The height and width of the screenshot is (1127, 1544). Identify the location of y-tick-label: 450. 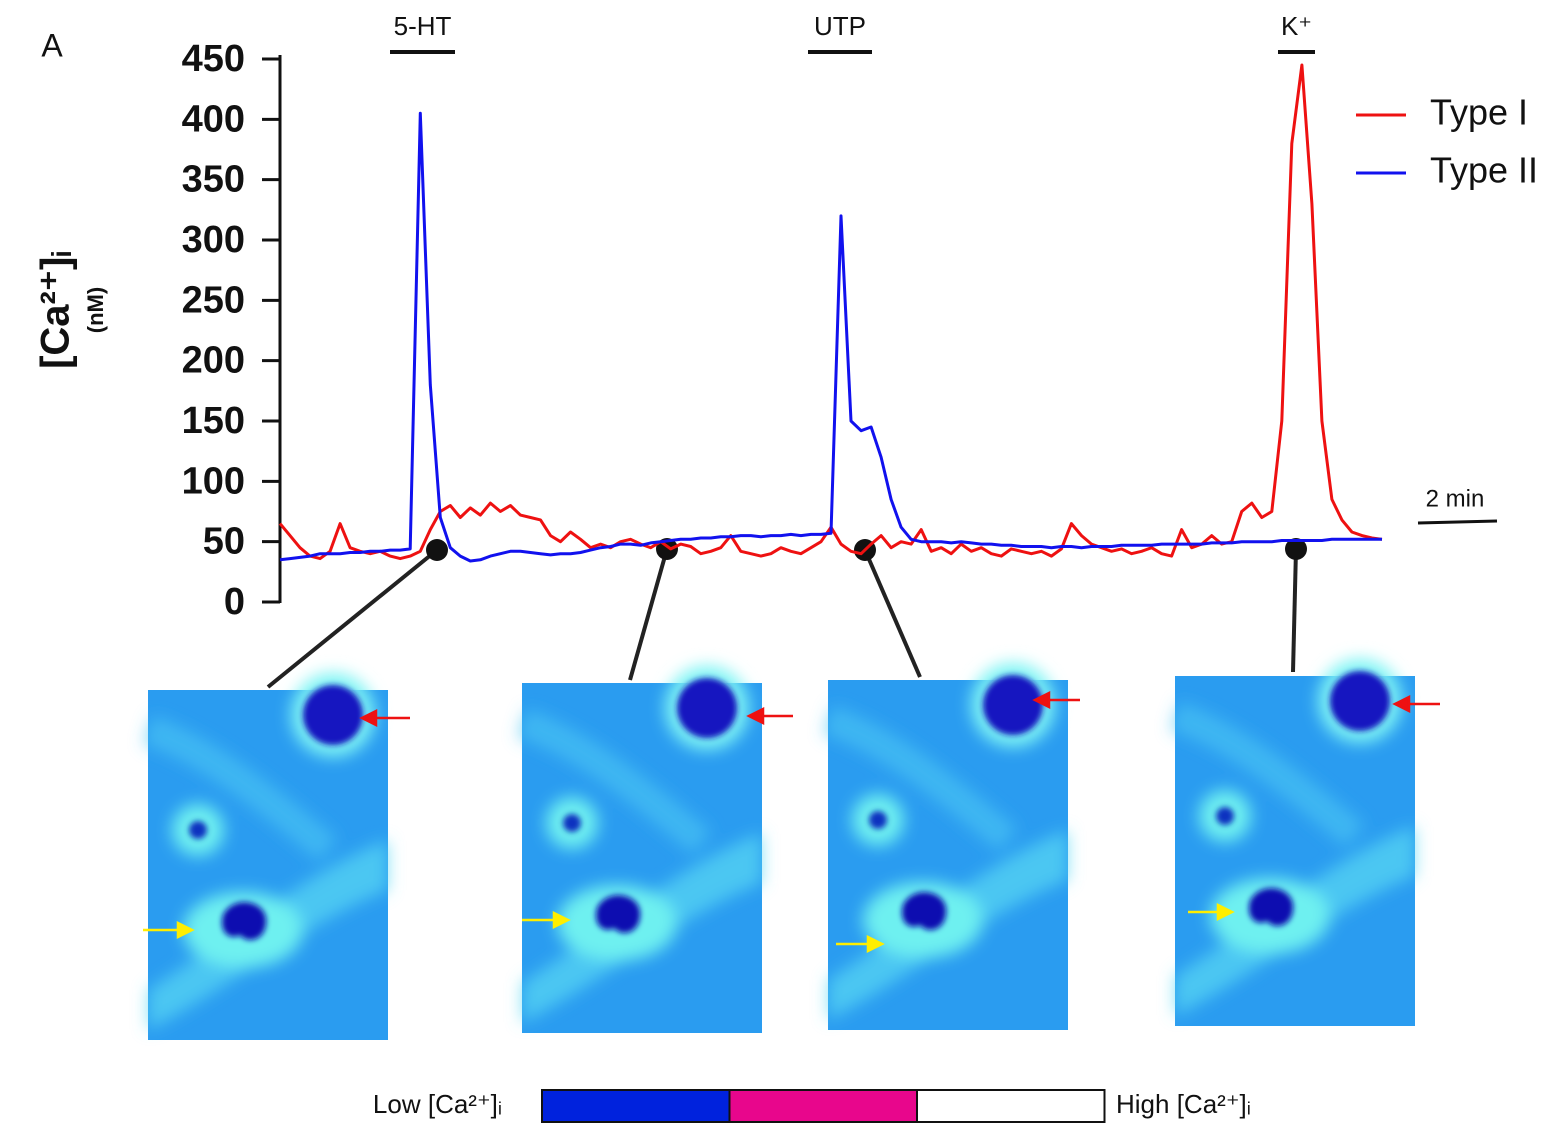
(213, 59).